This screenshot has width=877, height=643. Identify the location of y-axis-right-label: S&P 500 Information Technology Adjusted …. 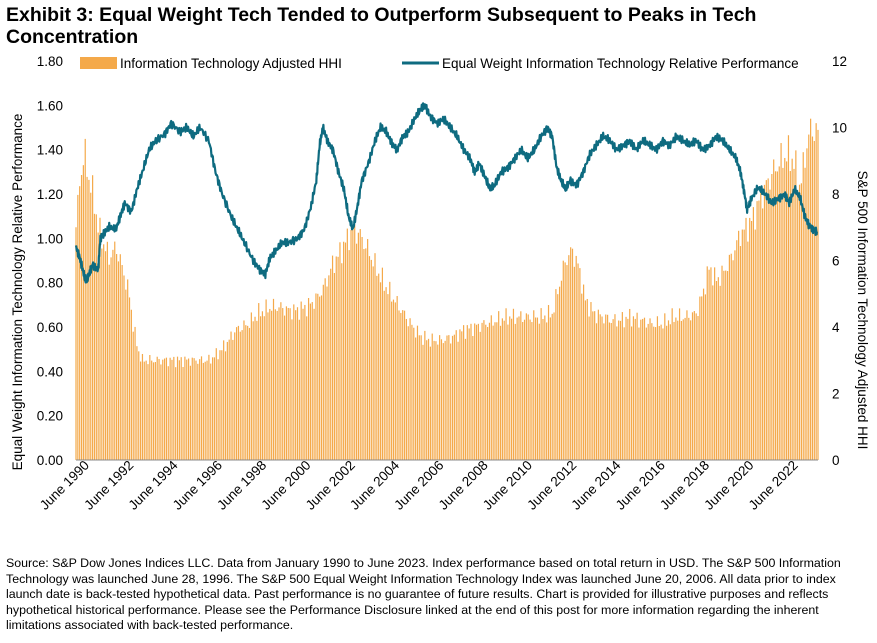
(862, 310).